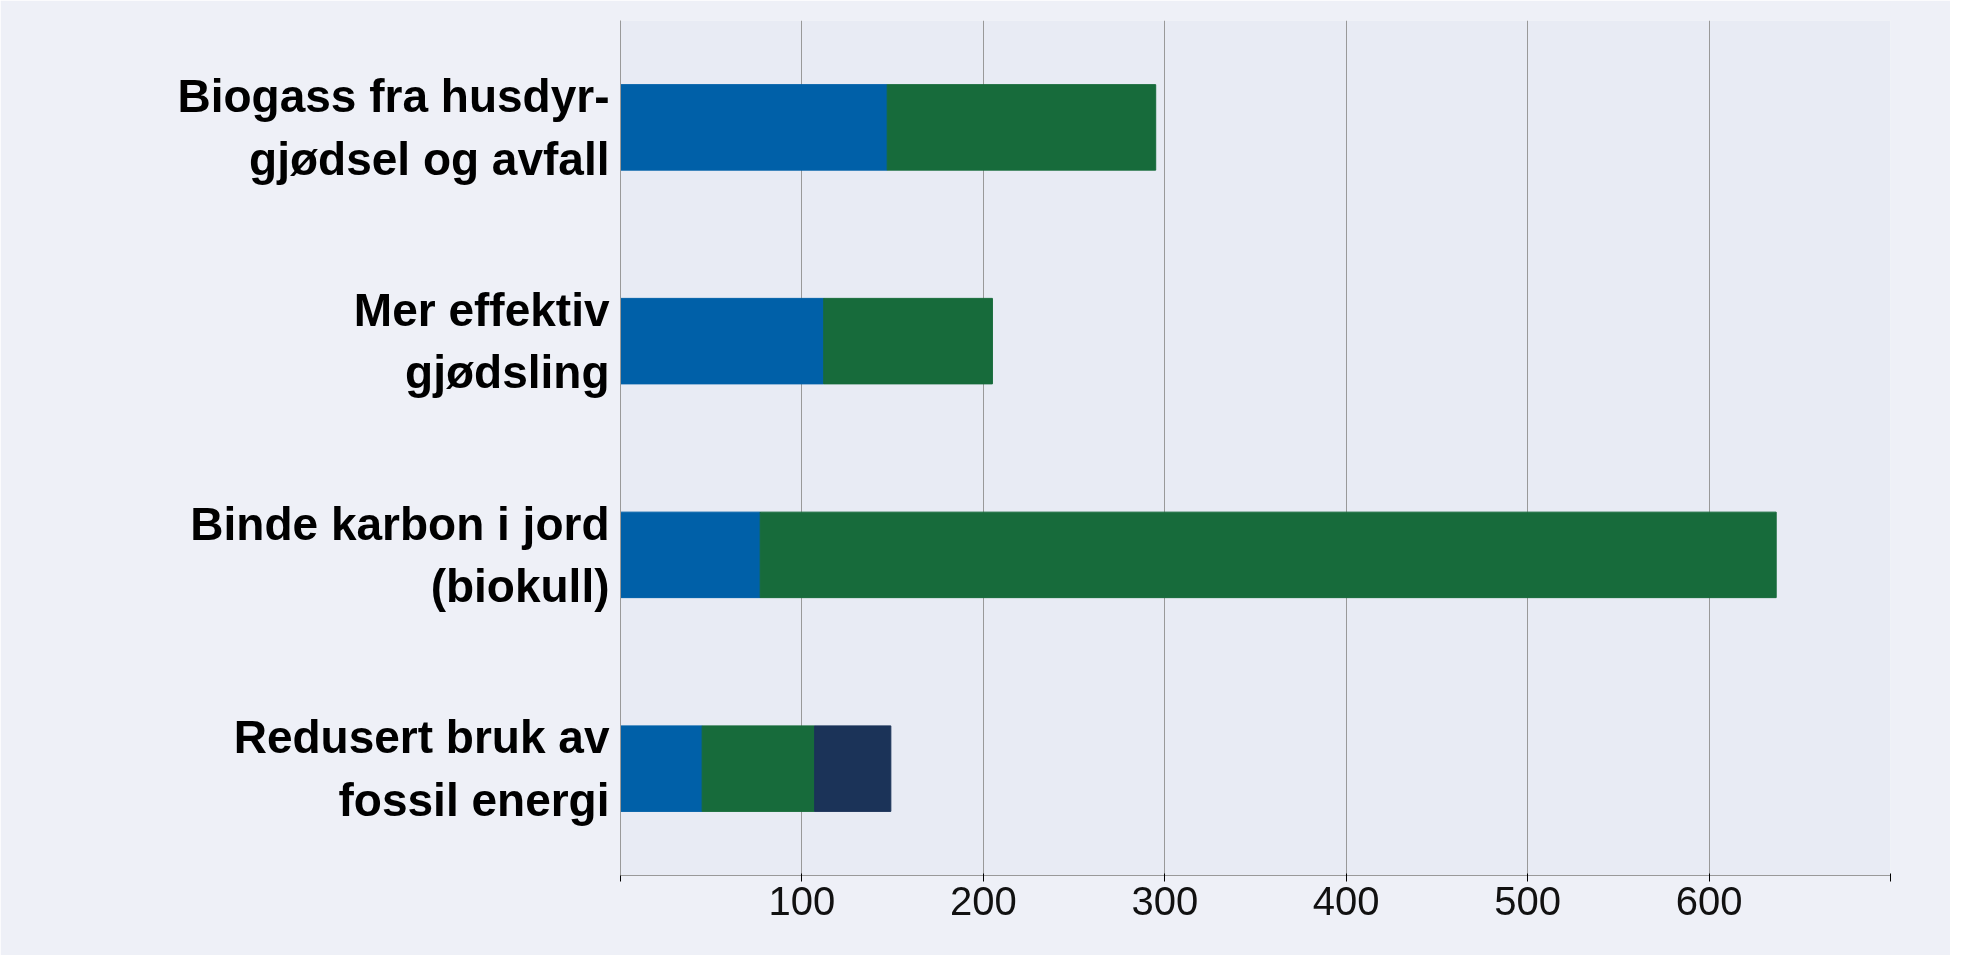 The image size is (1965, 970). What do you see at coordinates (400, 555) in the screenshot?
I see `y-tick-label: Binde karbon i jord (biokull)` at bounding box center [400, 555].